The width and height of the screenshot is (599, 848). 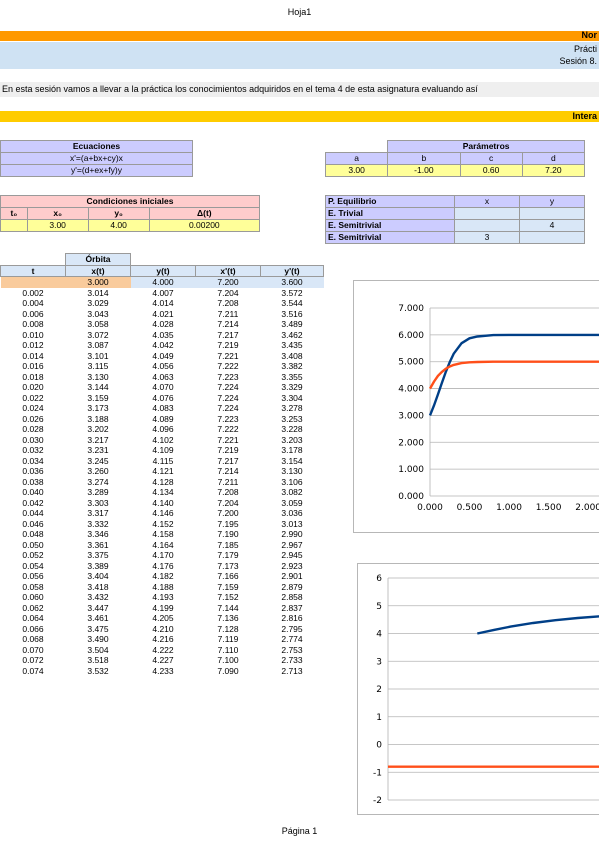 I want to click on table-cell: 7.217, so click(x=228, y=334).